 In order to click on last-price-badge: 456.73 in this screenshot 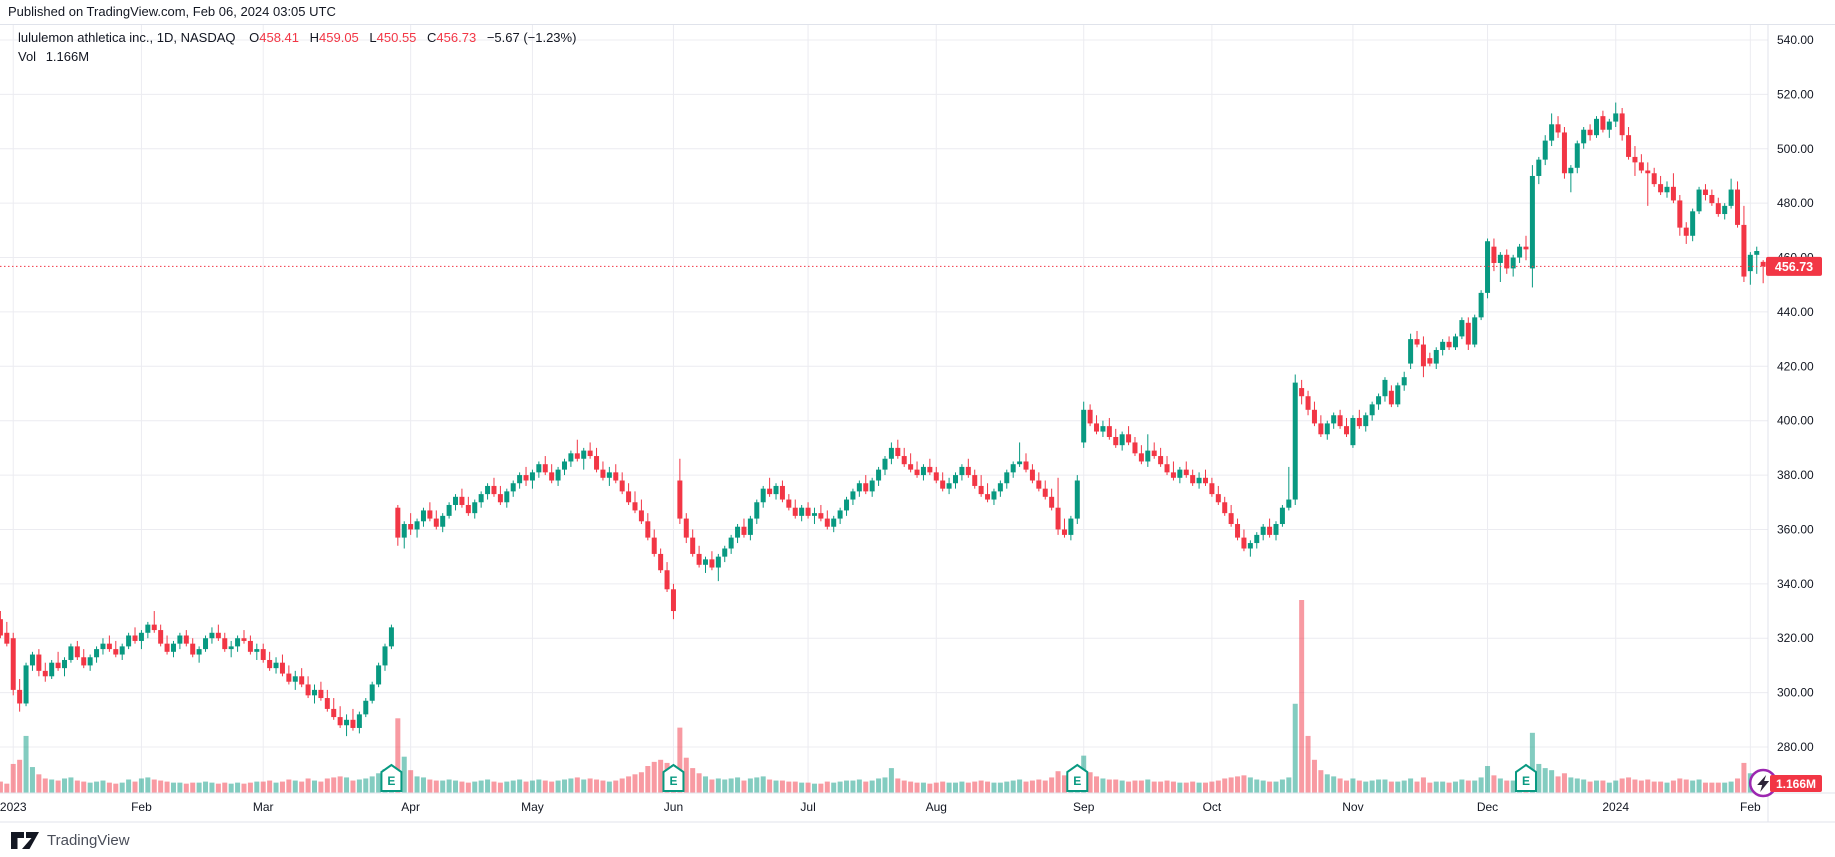, I will do `click(1794, 266)`.